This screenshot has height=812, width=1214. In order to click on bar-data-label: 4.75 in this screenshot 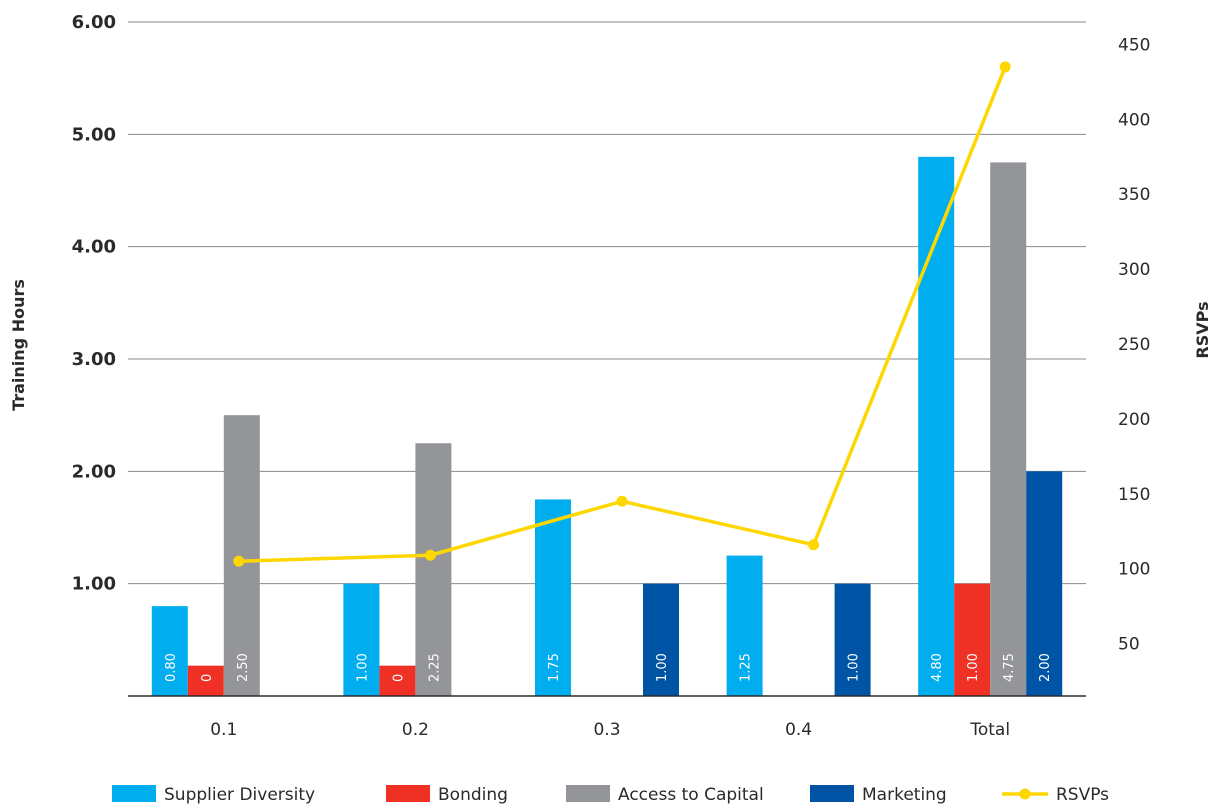, I will do `click(1009, 667)`.